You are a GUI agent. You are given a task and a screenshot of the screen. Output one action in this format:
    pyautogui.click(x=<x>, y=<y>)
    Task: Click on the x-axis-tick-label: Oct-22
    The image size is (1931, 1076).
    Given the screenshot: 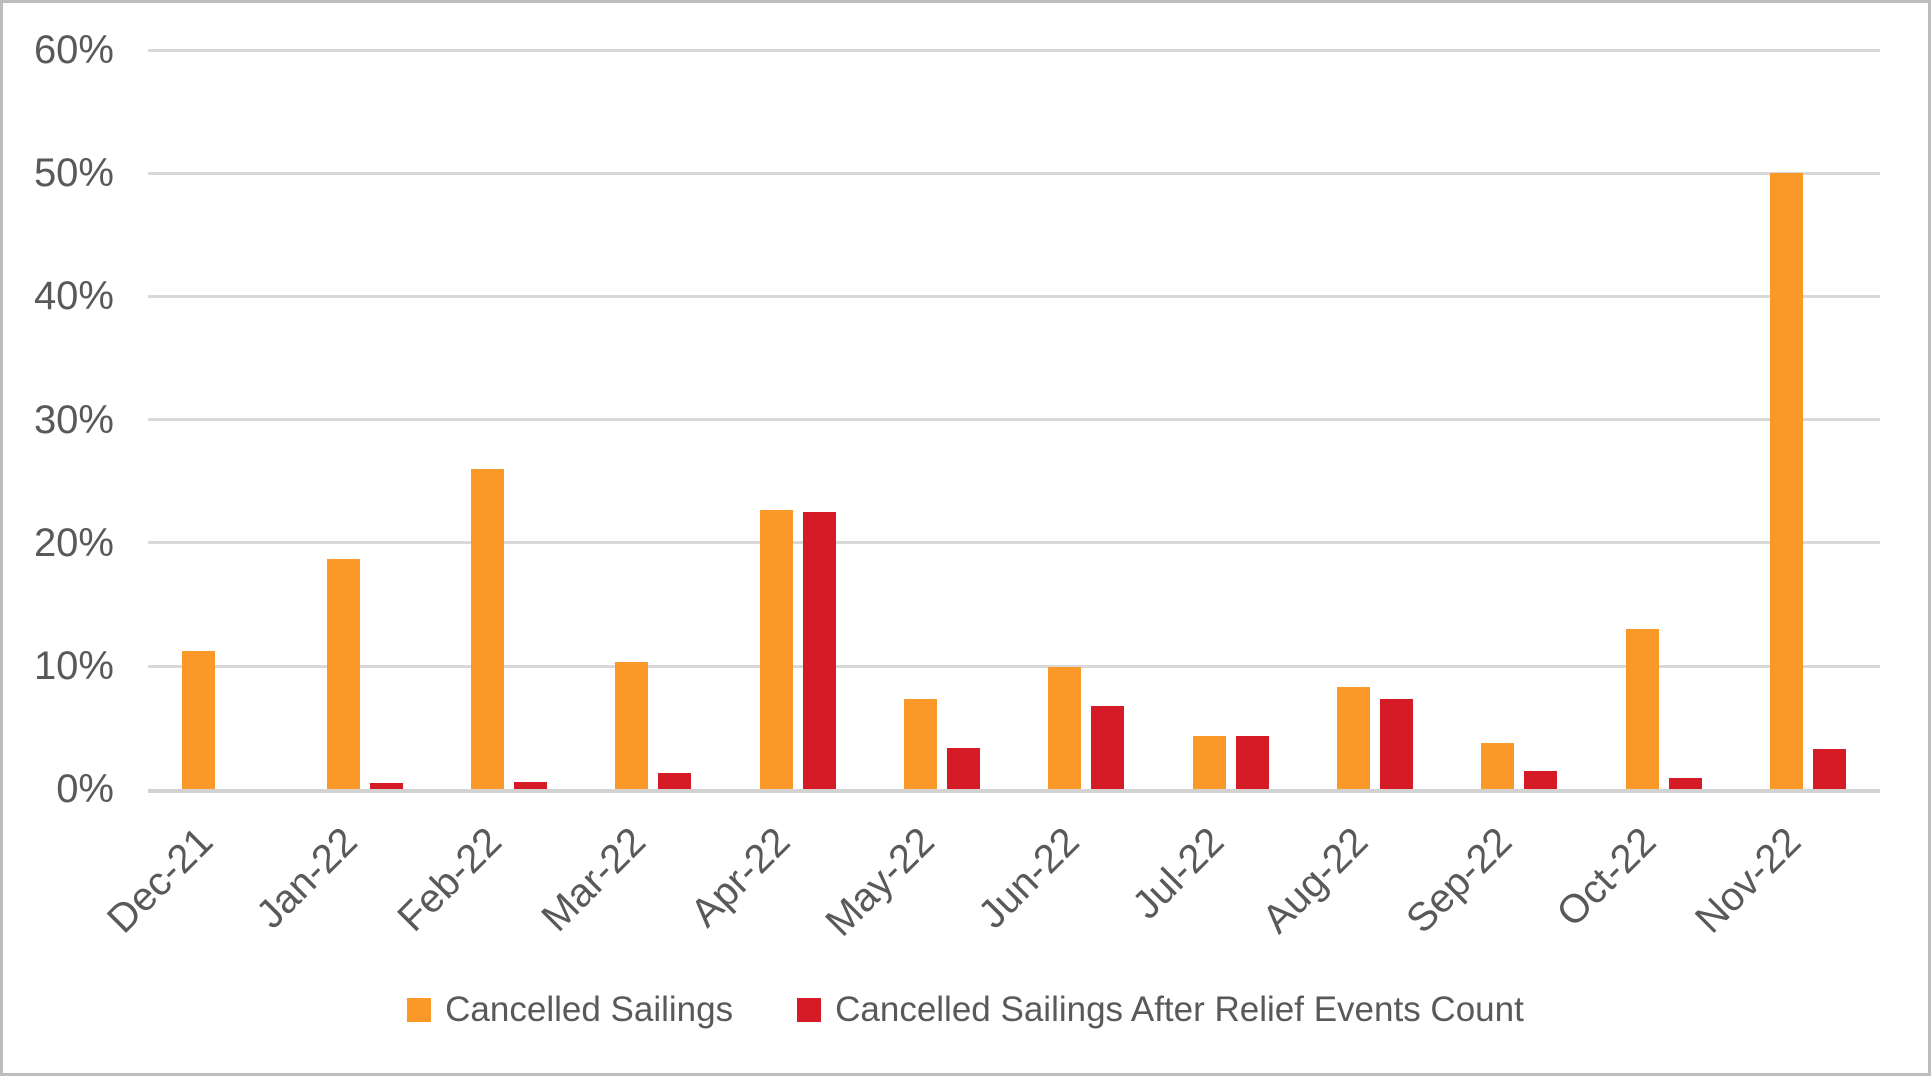 What is the action you would take?
    pyautogui.click(x=1606, y=877)
    